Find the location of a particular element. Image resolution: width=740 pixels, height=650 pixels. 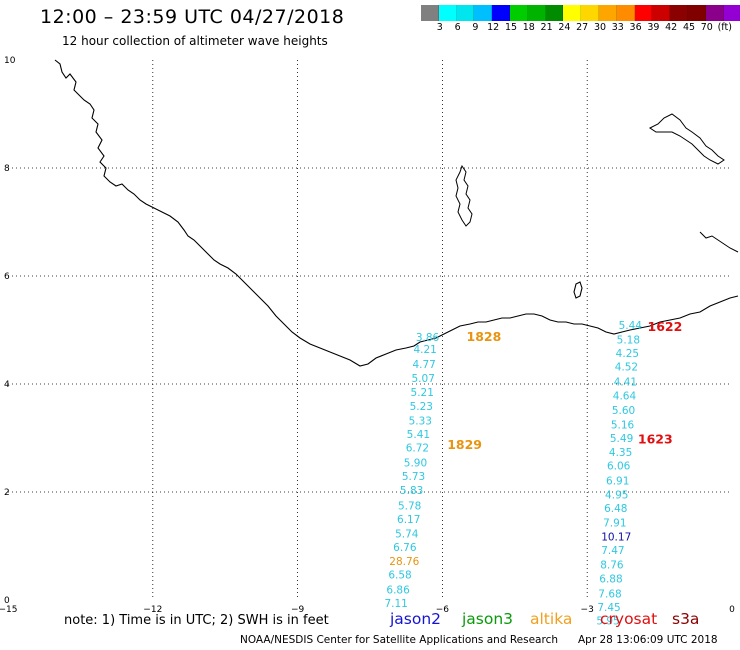

legend-item-jason2: jason2 is located at coordinates (416, 619).